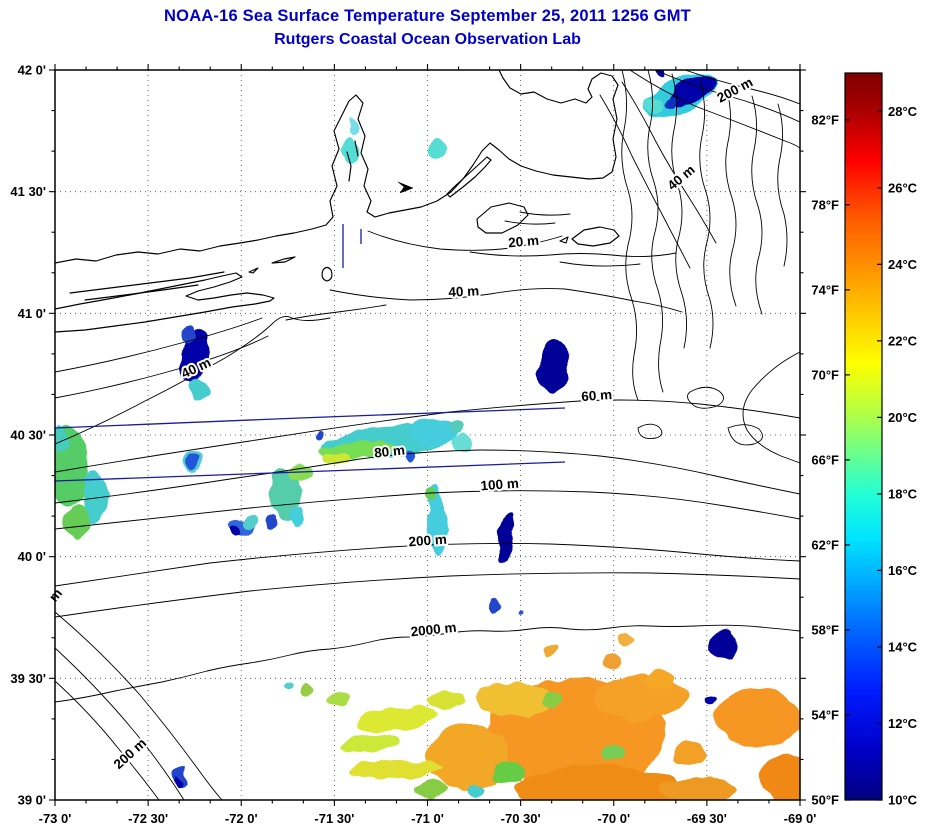 Image resolution: width=936 pixels, height=840 pixels. What do you see at coordinates (903, 723) in the screenshot?
I see `colorbar-celsius-label: 12°C` at bounding box center [903, 723].